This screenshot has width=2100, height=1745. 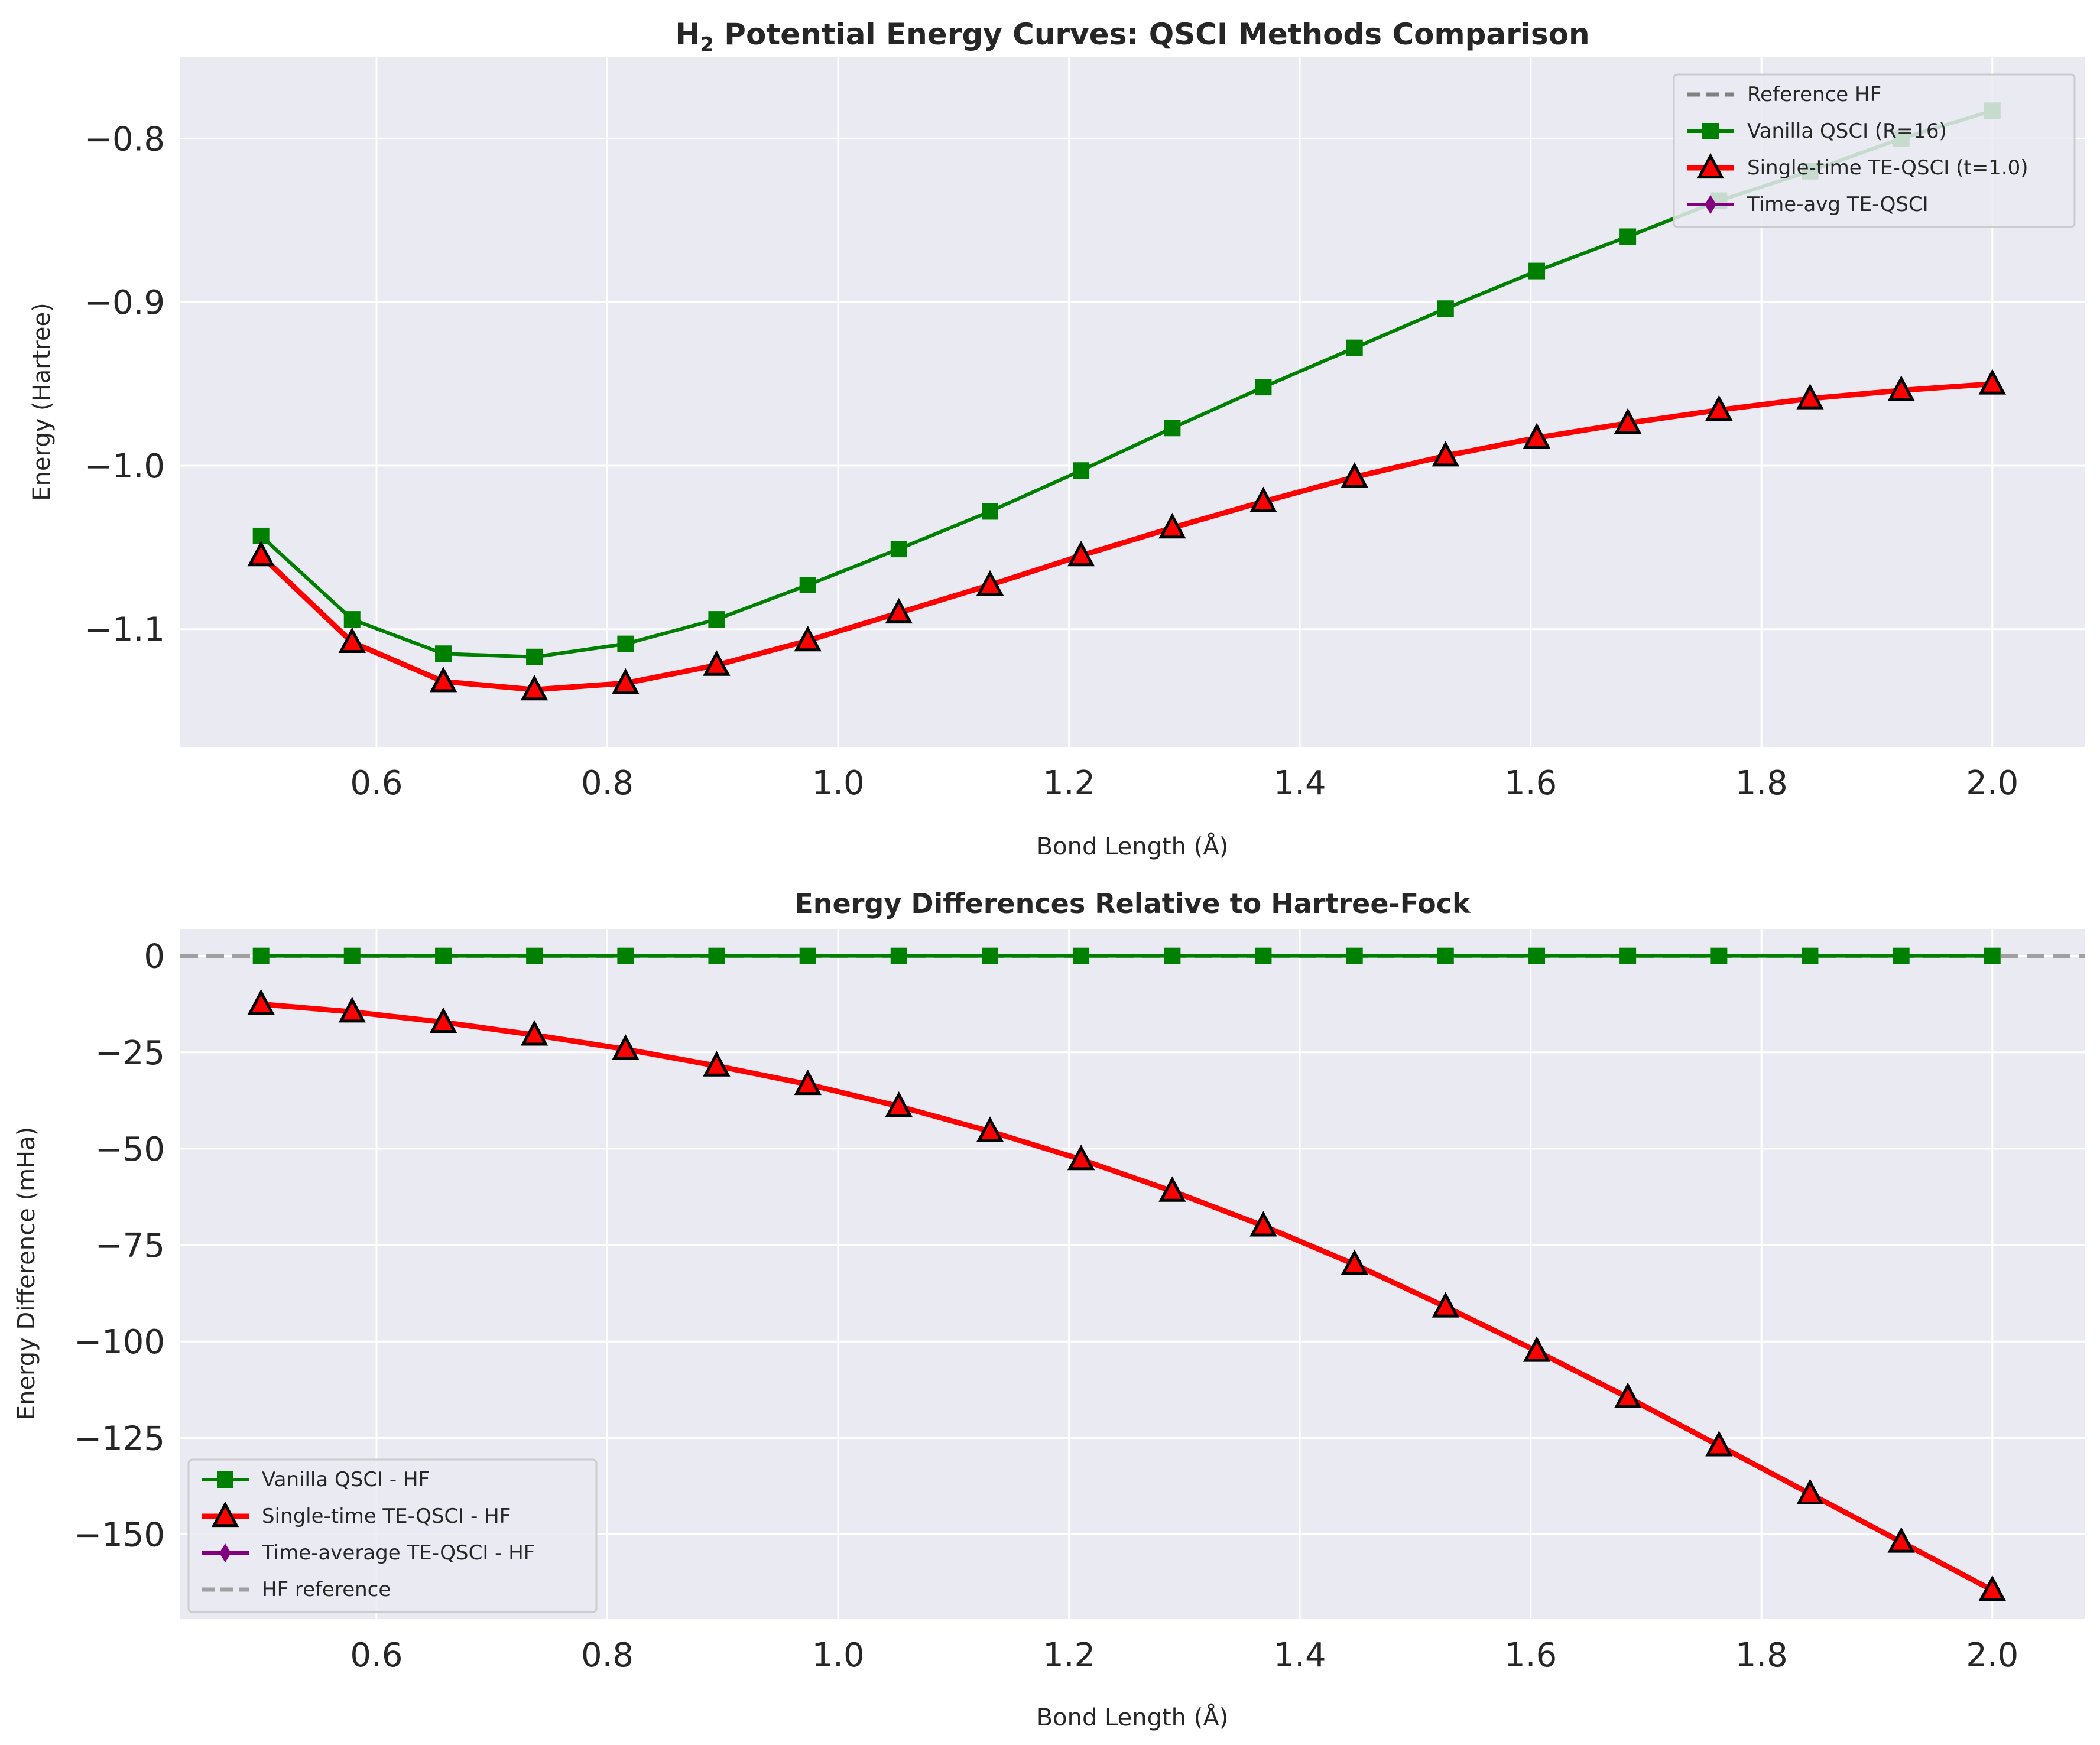 What do you see at coordinates (1761, 783) in the screenshot?
I see `x-tick-label: 1.8` at bounding box center [1761, 783].